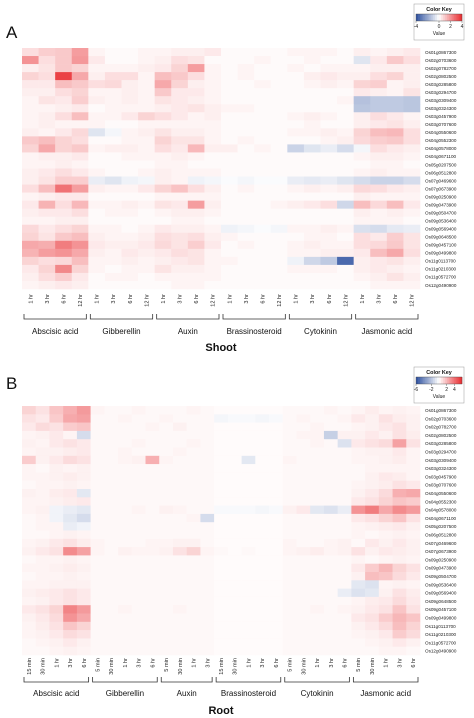 The image size is (474, 718). What do you see at coordinates (441, 100) in the screenshot?
I see `gene-label: Os03g0309400` at bounding box center [441, 100].